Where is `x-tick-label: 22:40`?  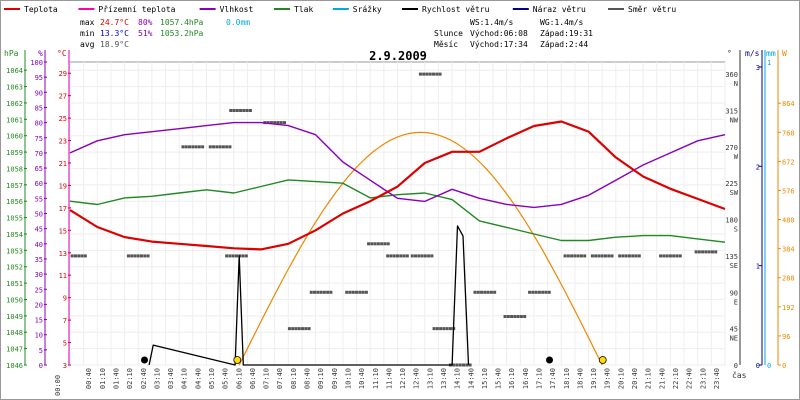 x-tick-label: 22:40 is located at coordinates (690, 378).